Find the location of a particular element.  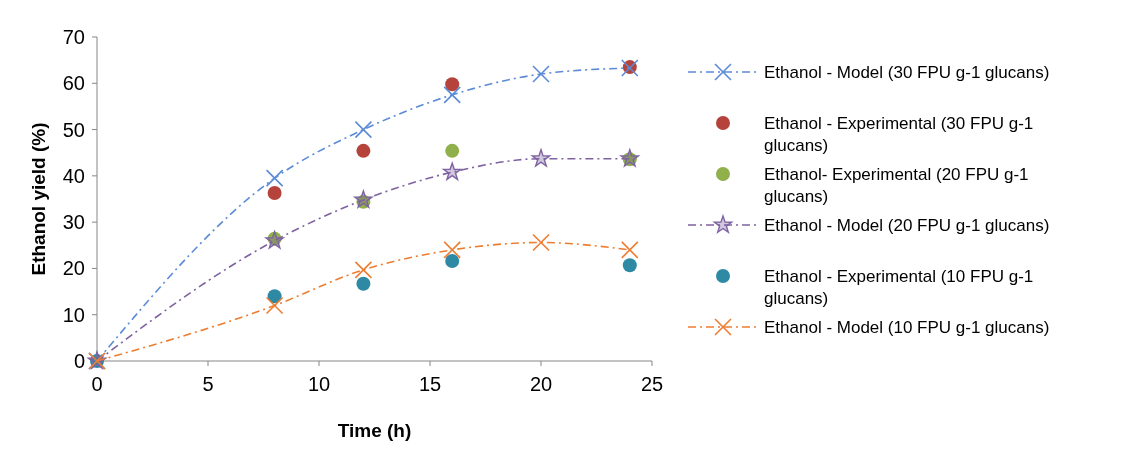

x-tick-label: 10 is located at coordinates (319, 384).